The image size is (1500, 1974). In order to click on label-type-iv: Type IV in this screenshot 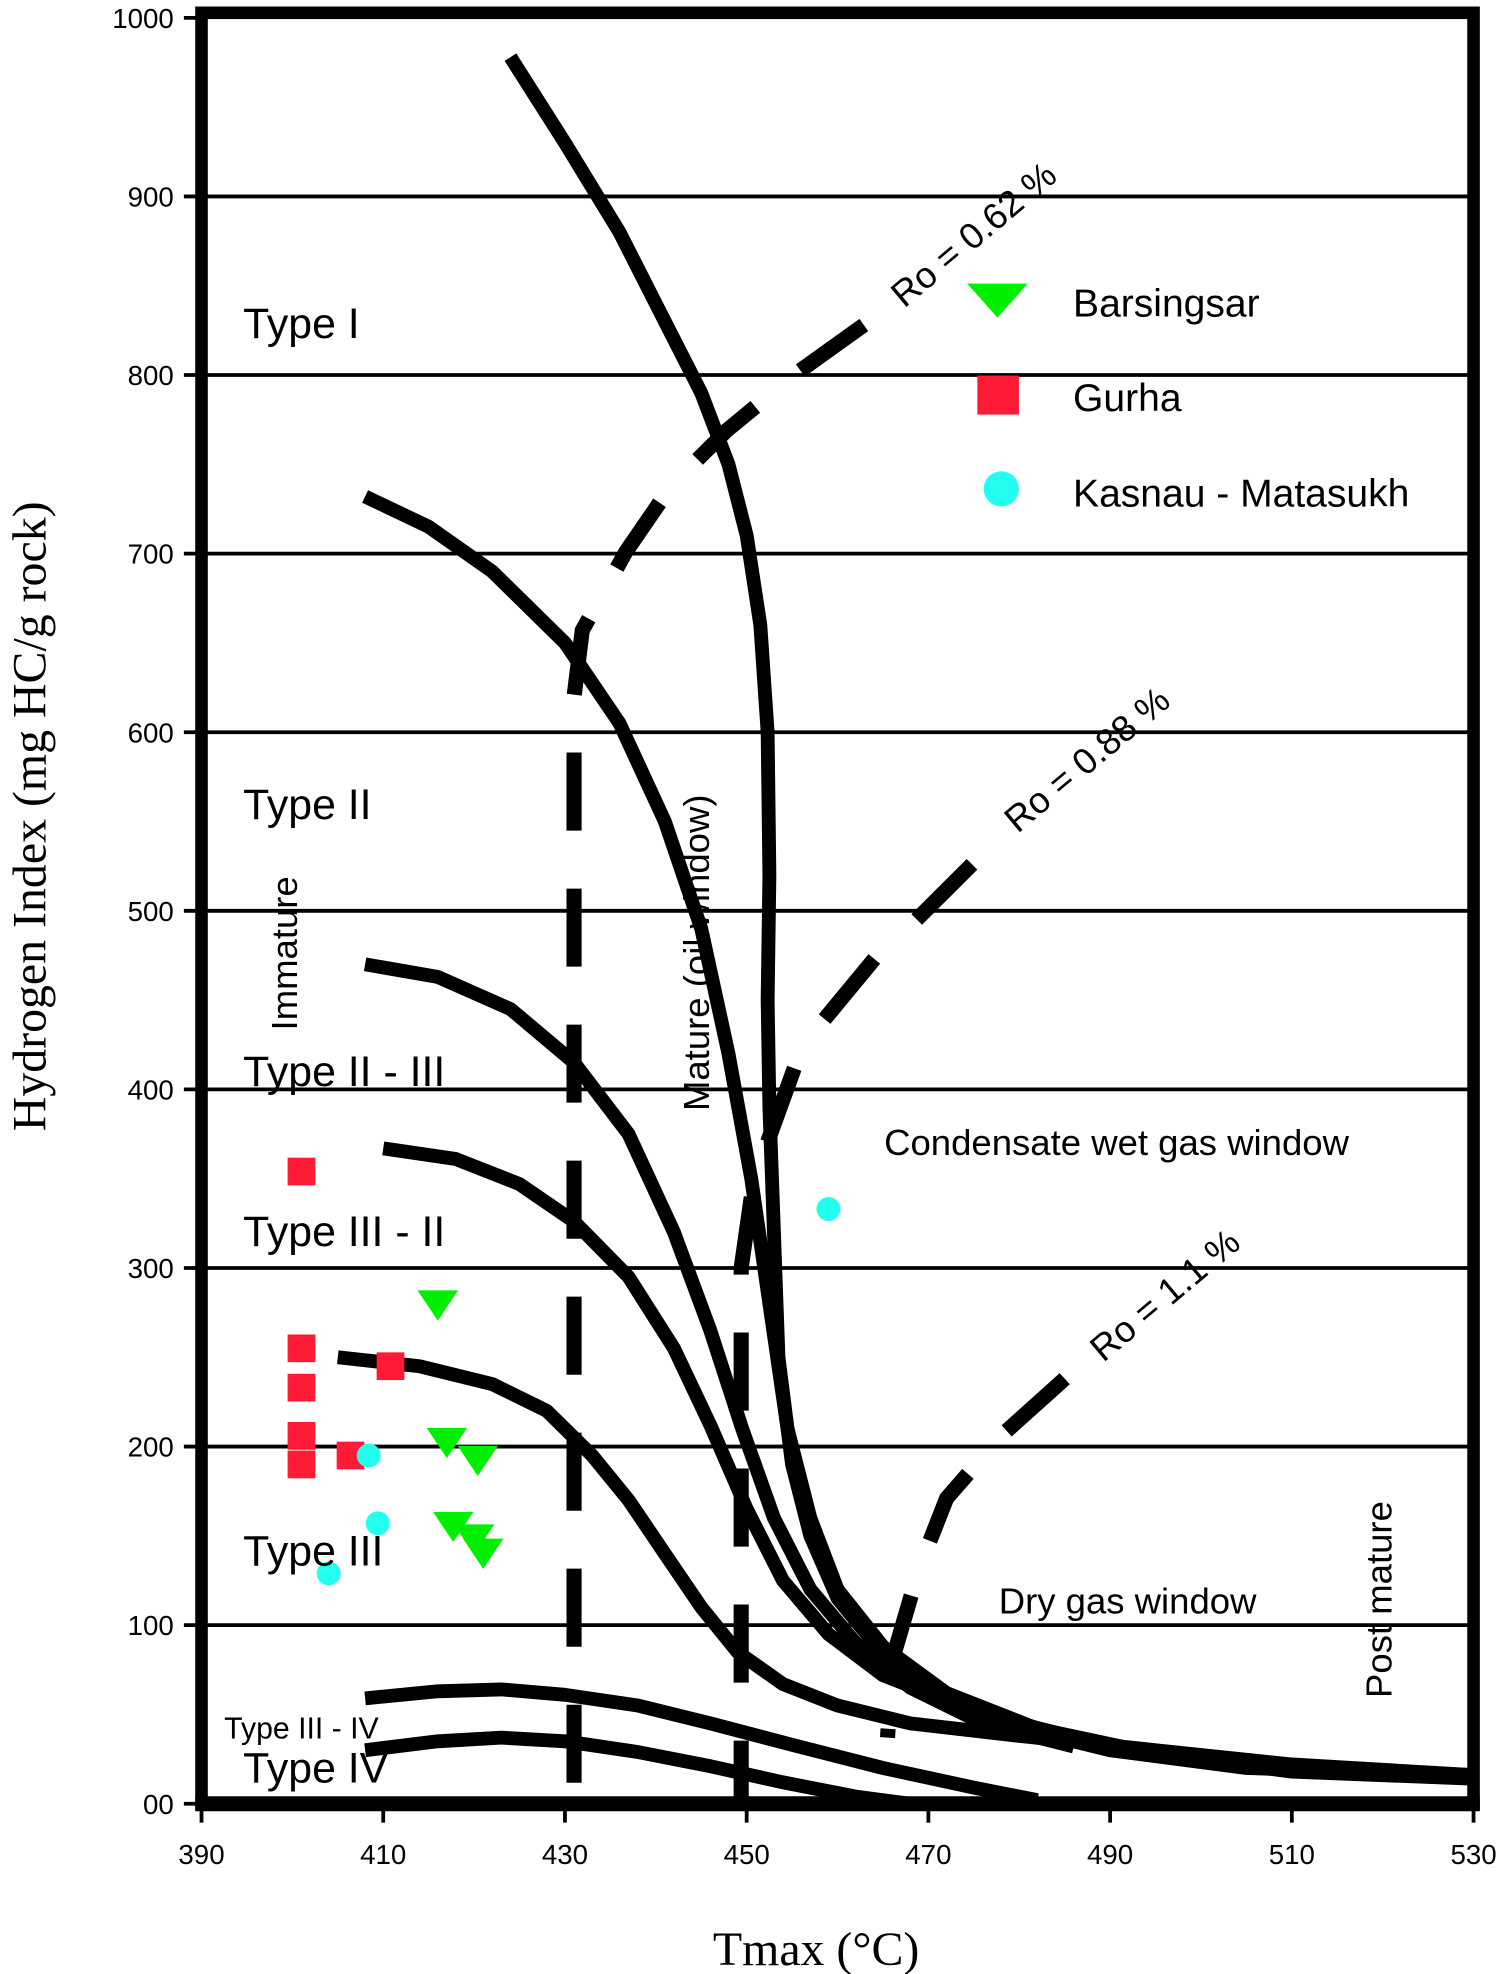, I will do `click(316, 1768)`.